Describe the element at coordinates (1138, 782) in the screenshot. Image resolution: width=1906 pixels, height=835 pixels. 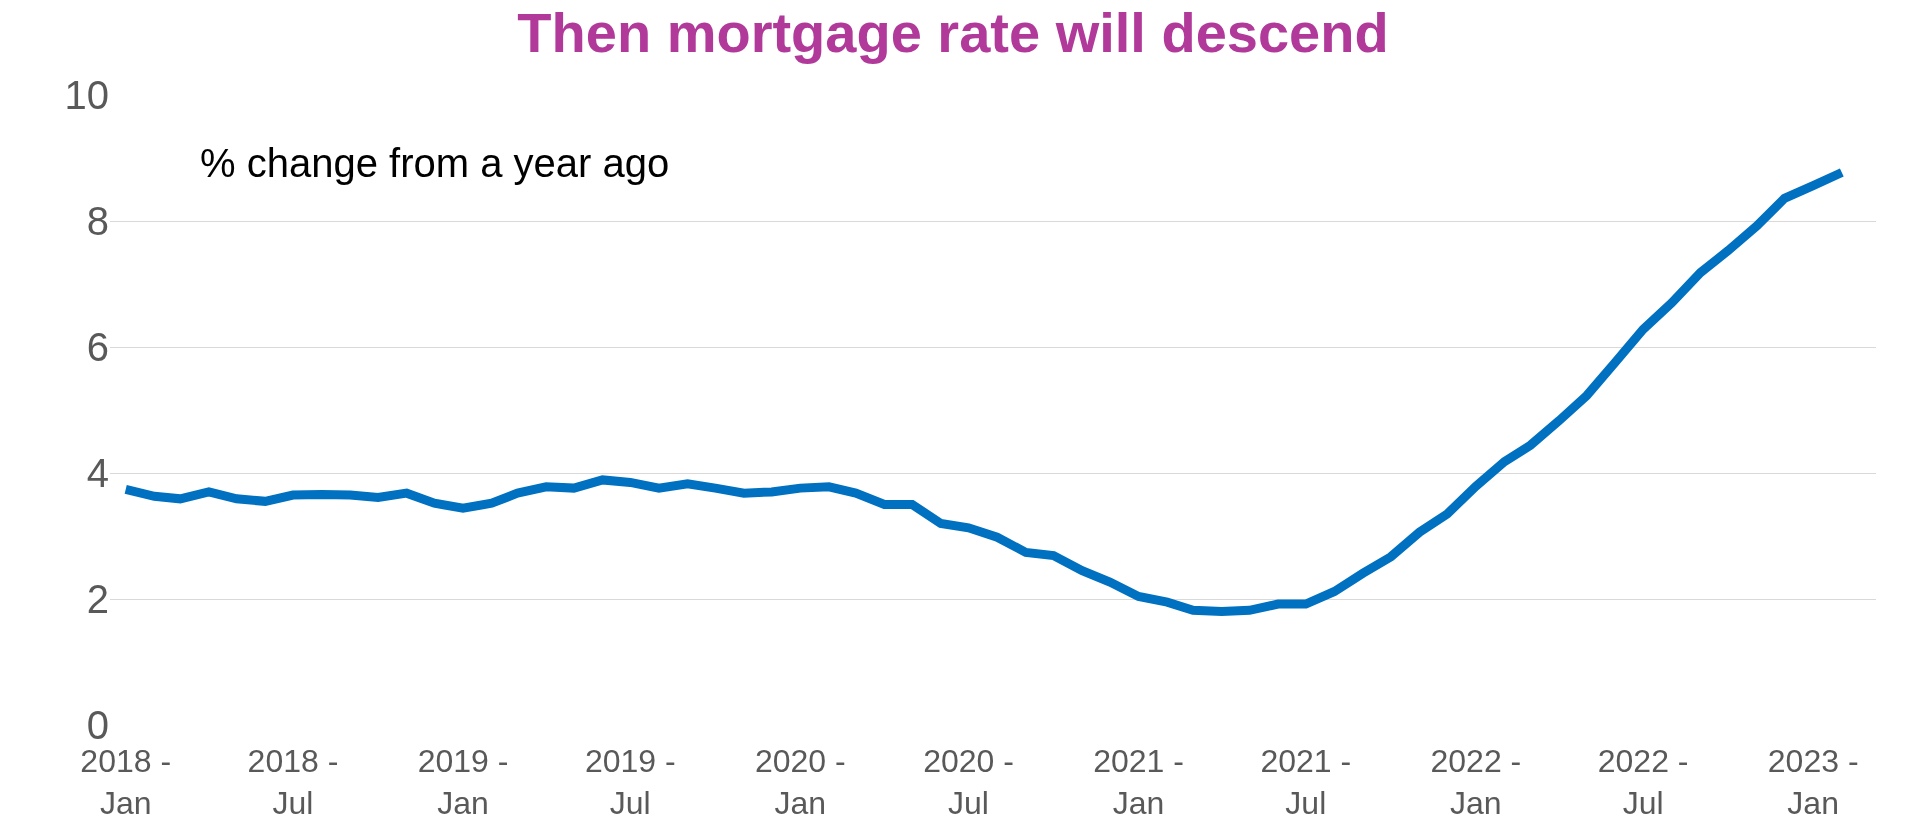
I see `x-tick-label: 2021 - Jan` at that location.